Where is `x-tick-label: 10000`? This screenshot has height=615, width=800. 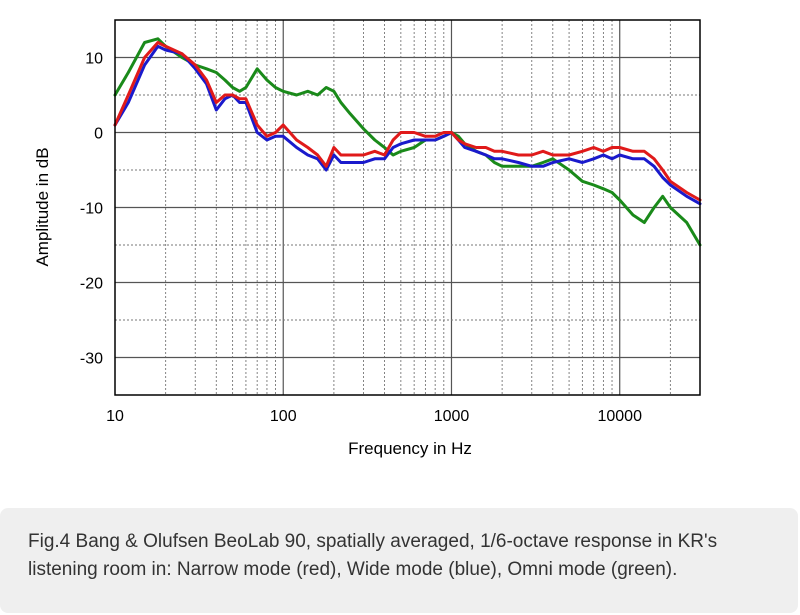 x-tick-label: 10000 is located at coordinates (619, 416).